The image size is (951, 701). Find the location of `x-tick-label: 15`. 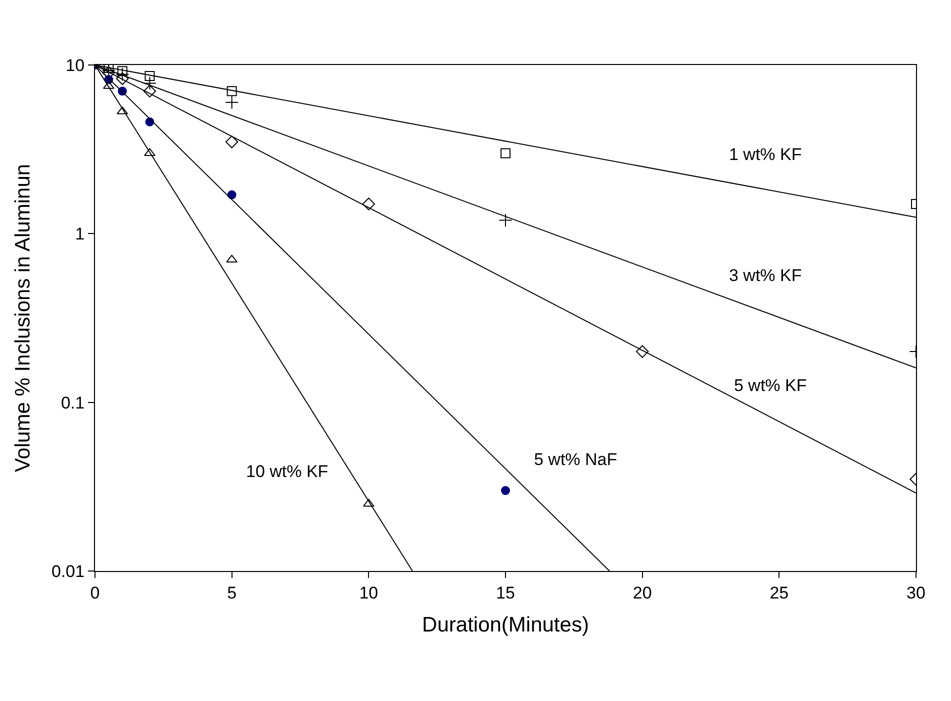

x-tick-label: 15 is located at coordinates (505, 592).